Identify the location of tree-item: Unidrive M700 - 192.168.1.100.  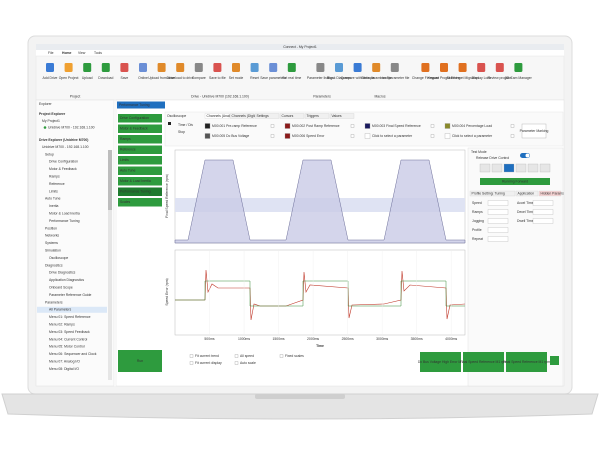
(71, 127).